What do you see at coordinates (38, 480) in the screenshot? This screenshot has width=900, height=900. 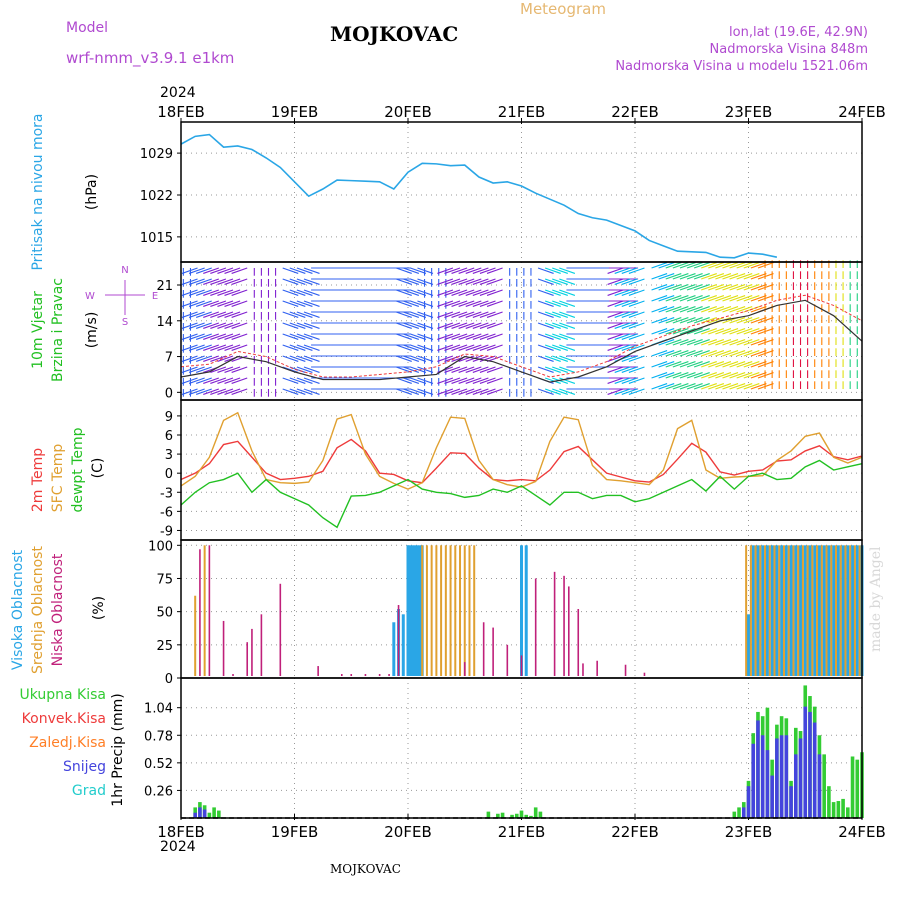 I see `temp2m-ylabel: 2m Temp` at bounding box center [38, 480].